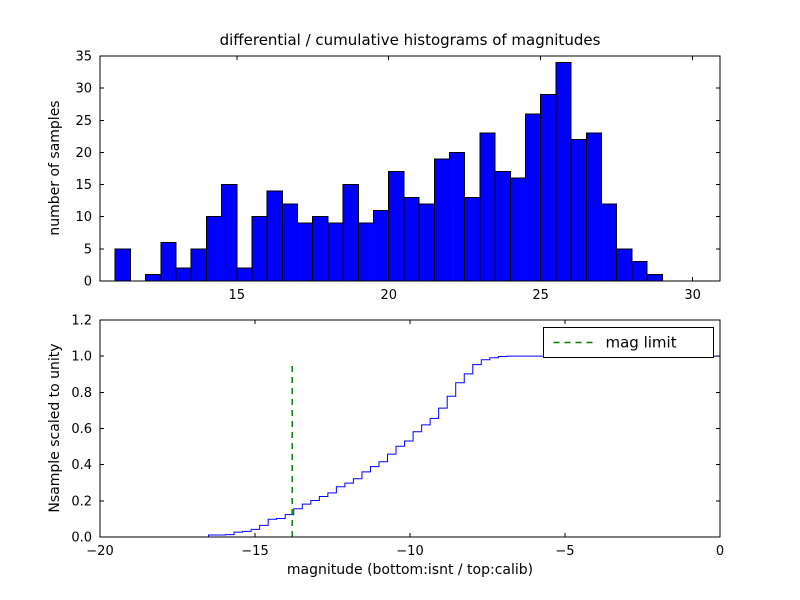  I want to click on y-tick-label: 0.4, so click(81, 465).